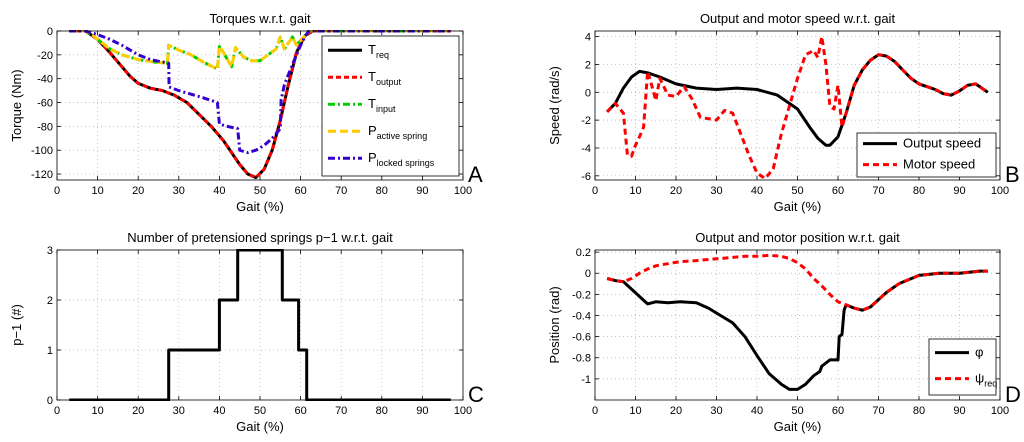 Image resolution: width=1024 pixels, height=442 pixels. I want to click on legend-entry-subscript: output, so click(389, 82).